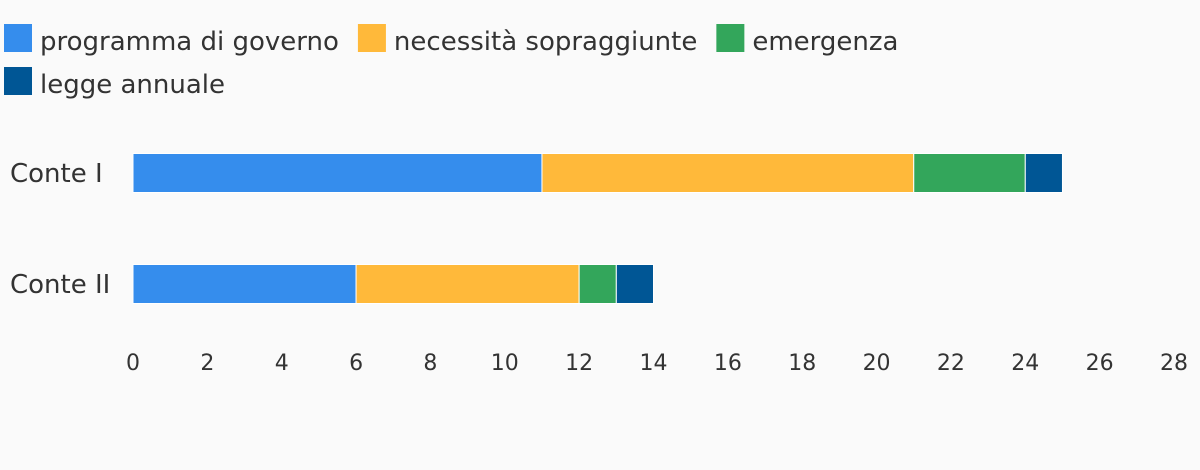  What do you see at coordinates (545, 42) in the screenshot?
I see `legend-label-necessit-sopraggiunte: necessità sopraggiunte` at bounding box center [545, 42].